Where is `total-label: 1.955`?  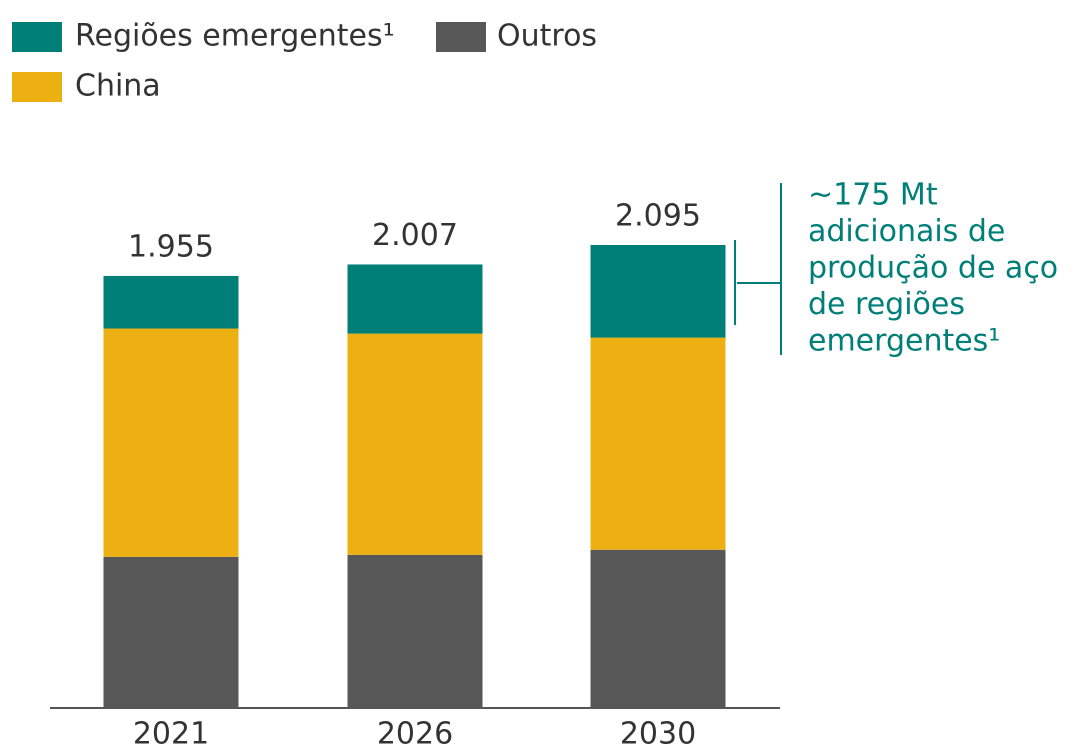
total-label: 1.955 is located at coordinates (171, 246).